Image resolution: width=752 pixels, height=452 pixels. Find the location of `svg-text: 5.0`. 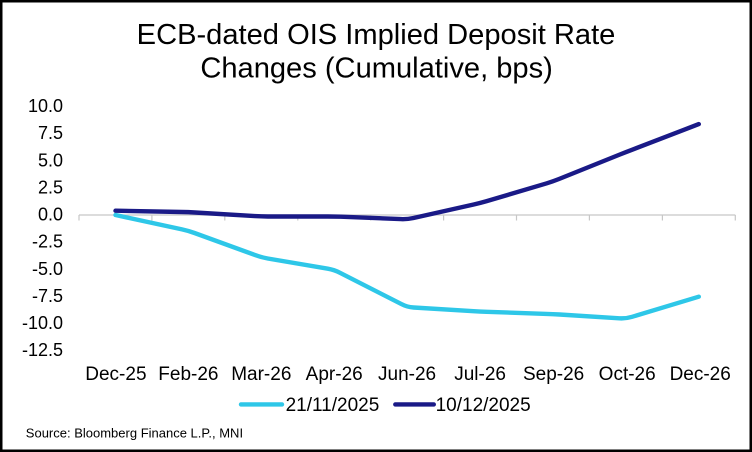

svg-text: 5.0 is located at coordinates (50, 160).